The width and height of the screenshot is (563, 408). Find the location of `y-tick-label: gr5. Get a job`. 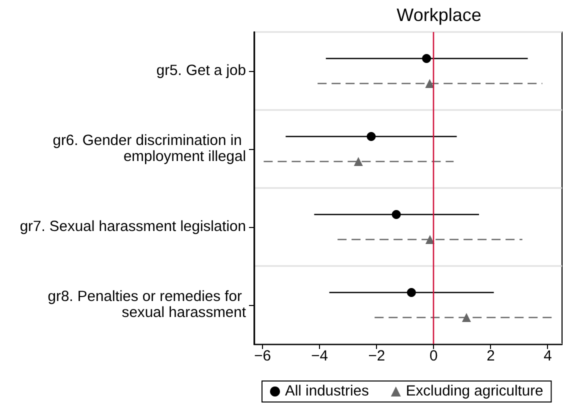

y-tick-label: gr5. Get a job is located at coordinates (201, 71).